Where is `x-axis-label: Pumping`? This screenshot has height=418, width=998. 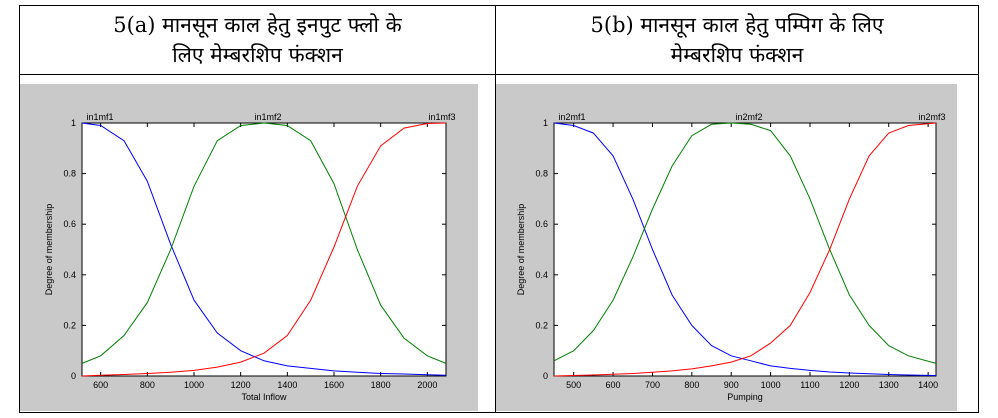 x-axis-label: Pumping is located at coordinates (745, 397).